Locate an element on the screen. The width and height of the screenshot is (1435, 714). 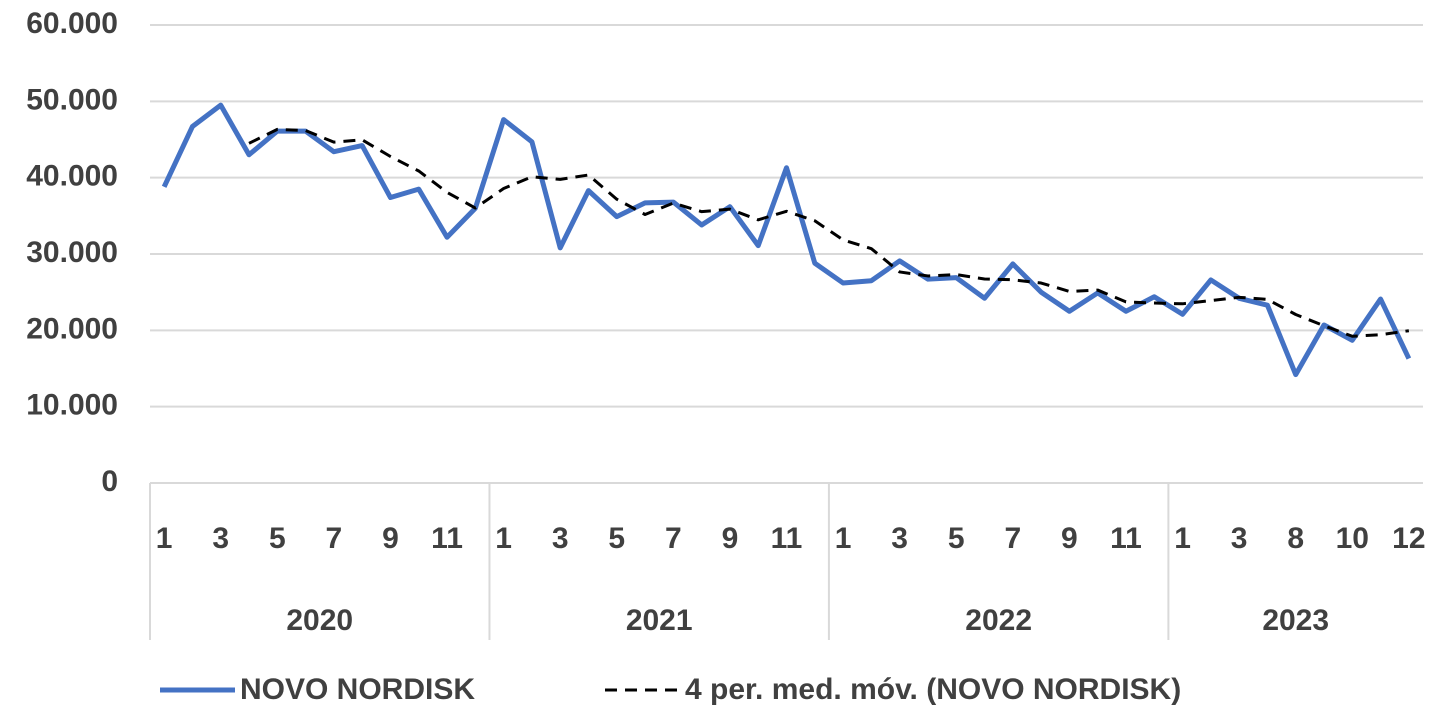
x-tick-label: 12 is located at coordinates (1408, 538).